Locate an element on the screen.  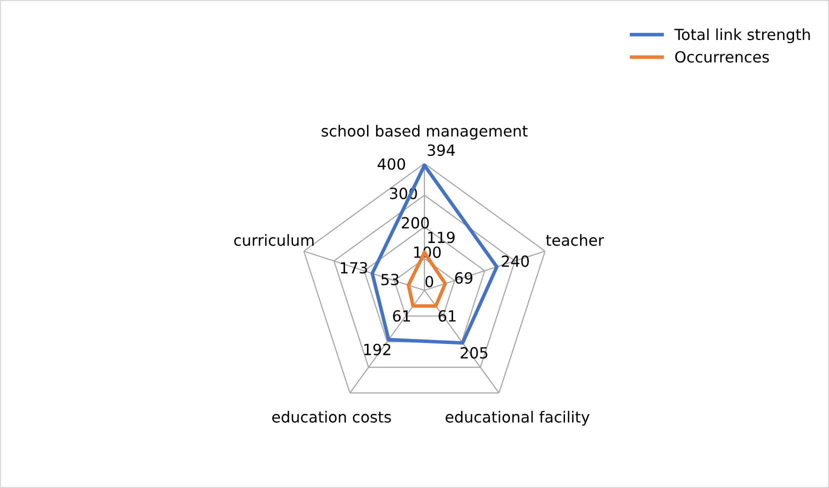
data-label: 53 is located at coordinates (389, 280).